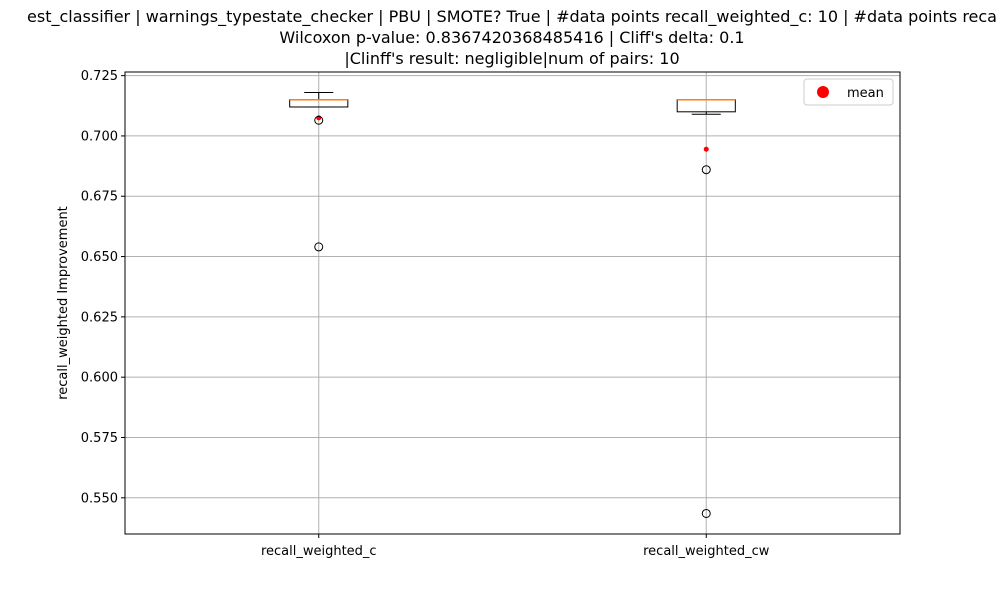  What do you see at coordinates (99, 257) in the screenshot?
I see `y-tick-label: 0.650` at bounding box center [99, 257].